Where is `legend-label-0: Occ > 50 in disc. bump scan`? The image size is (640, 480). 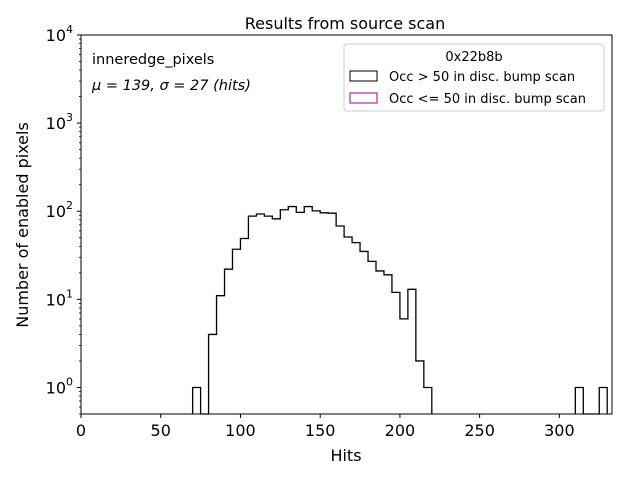
legend-label-0: Occ > 50 in disc. bump scan is located at coordinates (482, 77).